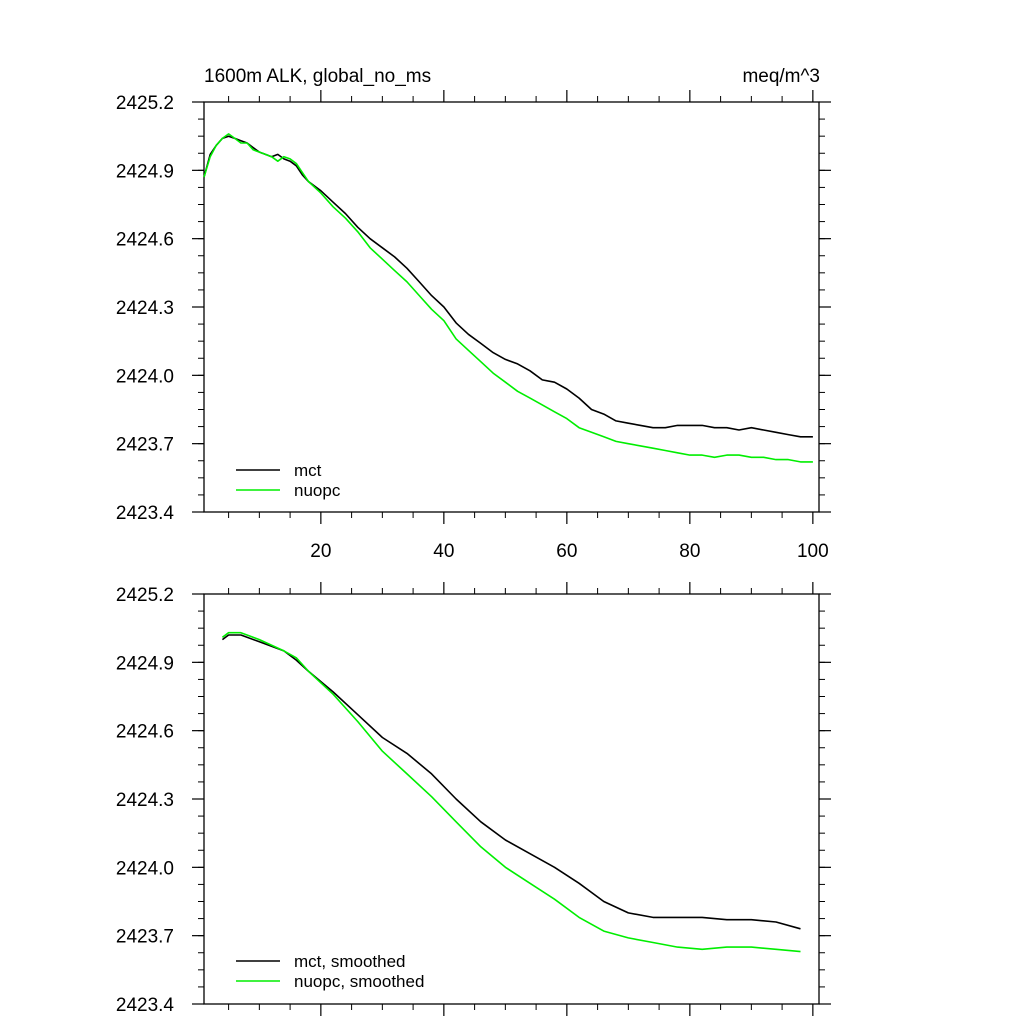 Image resolution: width=1024 pixels, height=1024 pixels. Describe the element at coordinates (689, 551) in the screenshot. I see `x-tick-label: 80` at that location.